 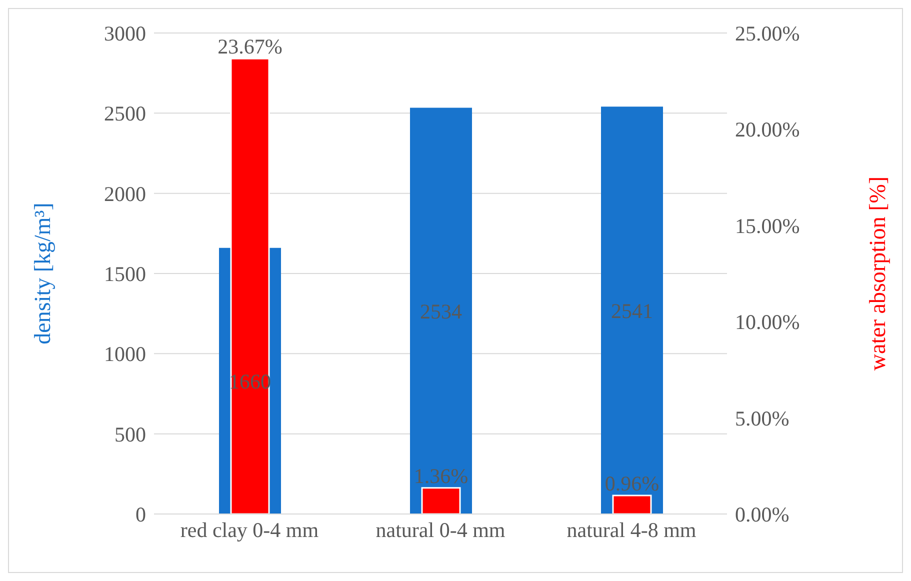 I want to click on data-label: 2541, so click(x=632, y=310).